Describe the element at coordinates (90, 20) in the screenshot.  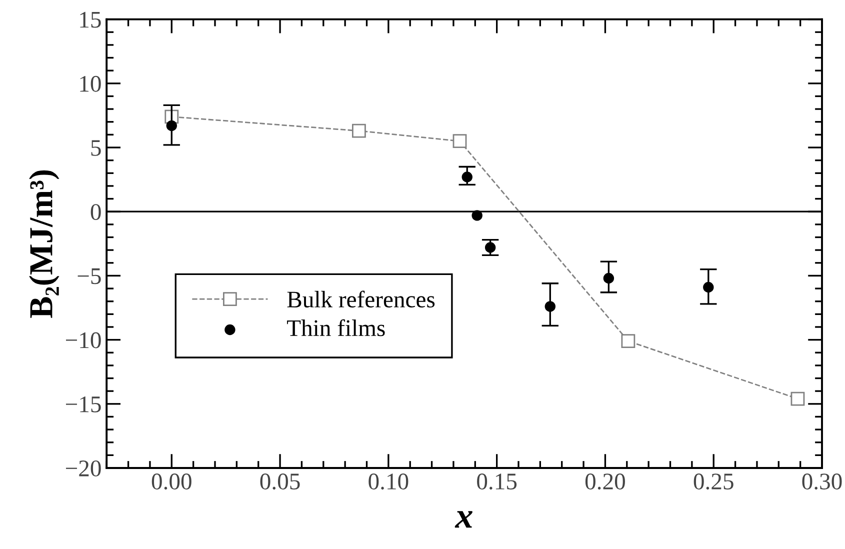
I see `y-tick-label: 15` at that location.